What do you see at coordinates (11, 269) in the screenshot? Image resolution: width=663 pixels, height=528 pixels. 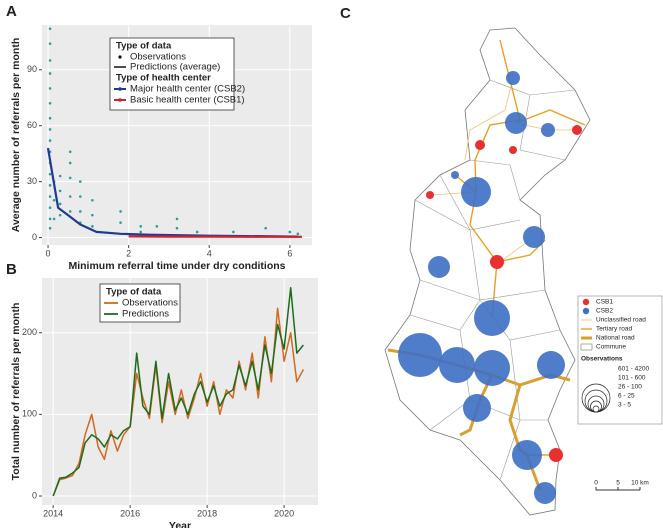 I see `panel-label: B` at bounding box center [11, 269].